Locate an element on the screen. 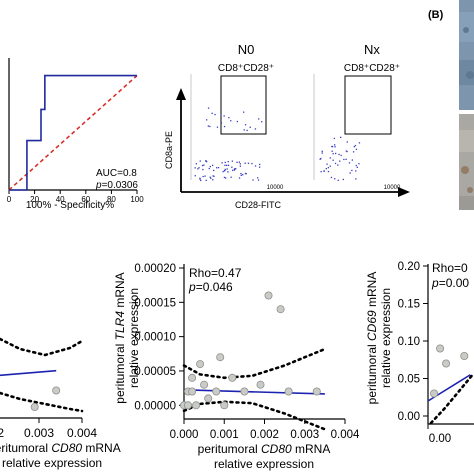 This screenshot has height=474, width=474. tlr4-x-tick-label: 0.004 is located at coordinates (345, 435).